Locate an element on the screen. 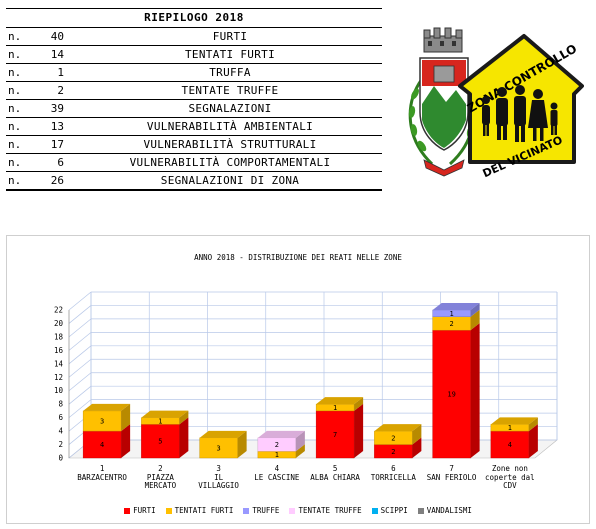 This screenshot has height=529, width=596. crown-icon is located at coordinates (443, 40).